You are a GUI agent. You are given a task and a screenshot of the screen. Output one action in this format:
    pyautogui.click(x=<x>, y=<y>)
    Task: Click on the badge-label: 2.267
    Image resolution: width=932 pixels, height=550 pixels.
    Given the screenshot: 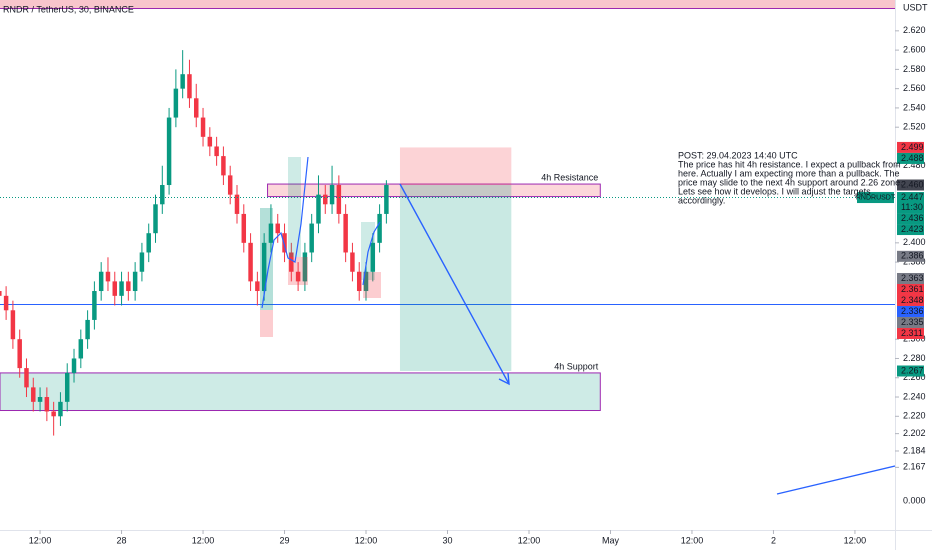 What is the action you would take?
    pyautogui.click(x=912, y=370)
    